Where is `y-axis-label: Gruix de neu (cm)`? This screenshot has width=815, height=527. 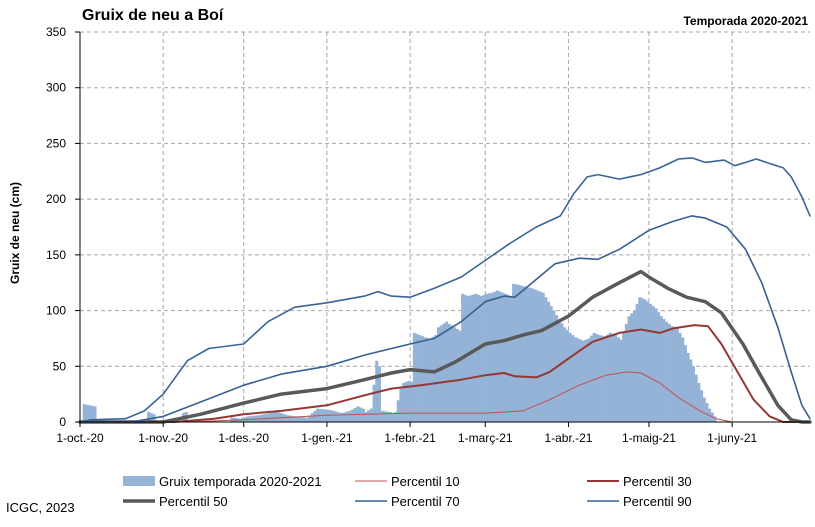 y-axis-label: Gruix de neu (cm) is located at coordinates (15, 233).